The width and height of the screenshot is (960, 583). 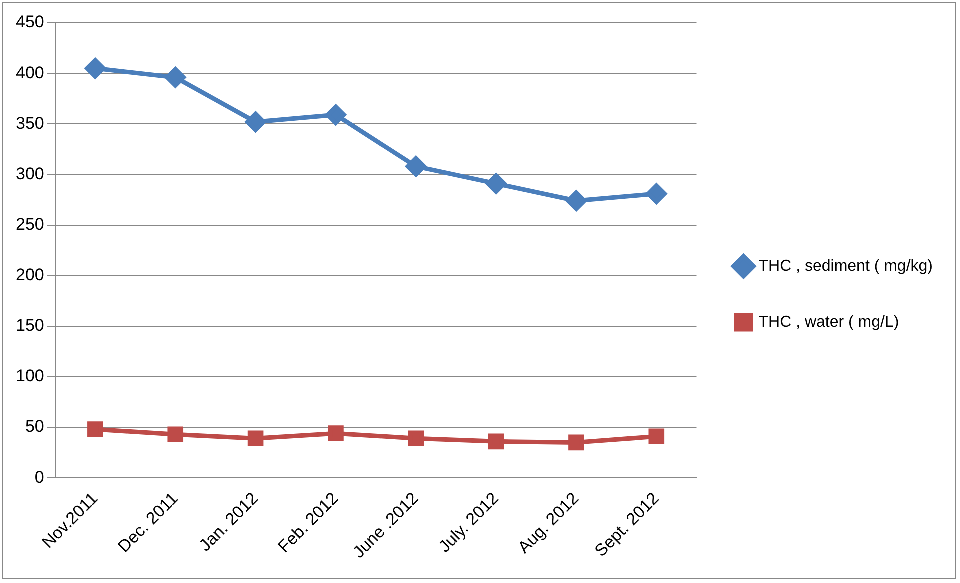 What do you see at coordinates (39, 477) in the screenshot?
I see `y-tick-label: 0` at bounding box center [39, 477].